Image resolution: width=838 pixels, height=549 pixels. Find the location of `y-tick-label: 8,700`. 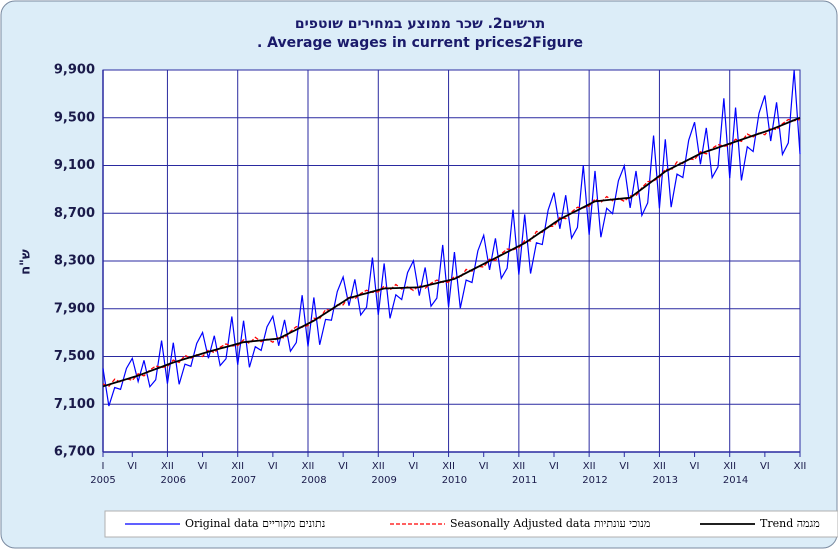

y-tick-label: 8,700 is located at coordinates (74, 213).